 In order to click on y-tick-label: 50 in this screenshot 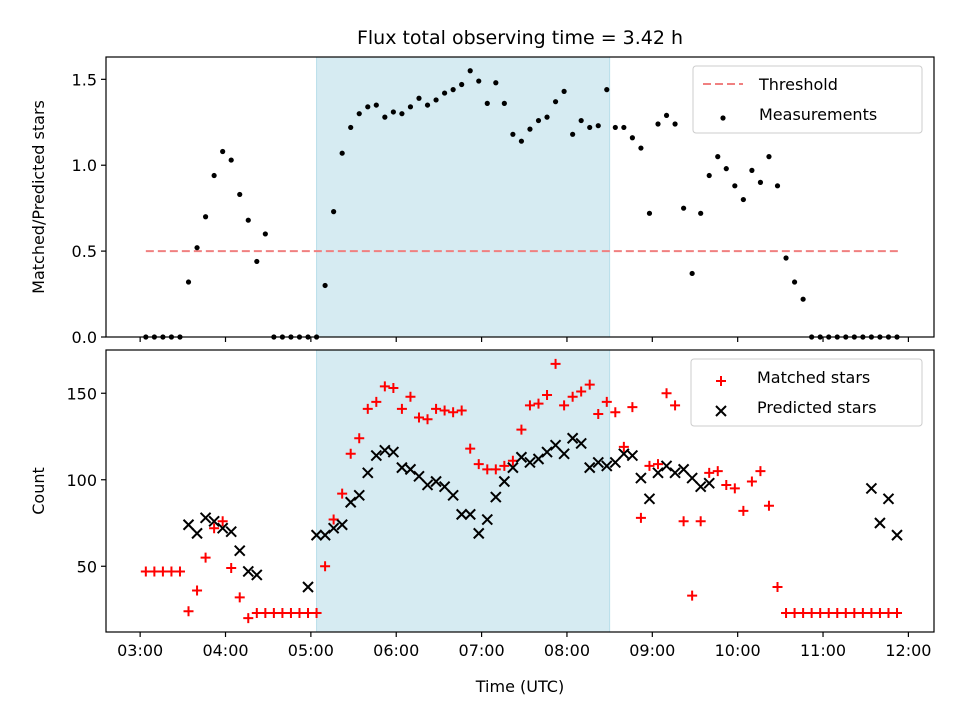, I will do `click(87, 566)`.